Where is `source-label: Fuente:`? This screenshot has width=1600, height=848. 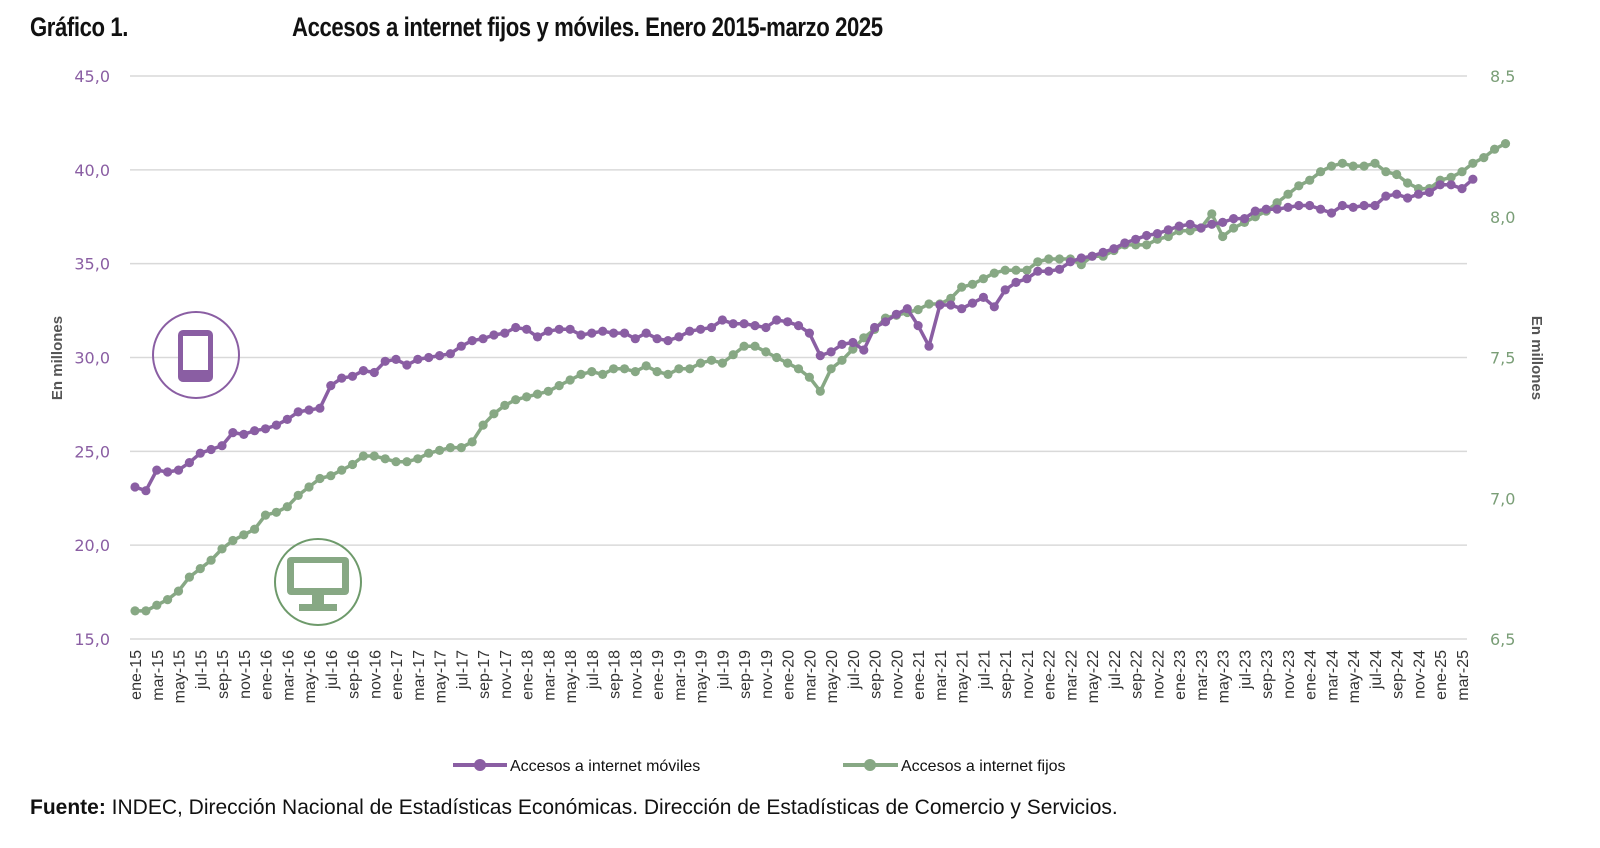
source-label: Fuente: is located at coordinates (68, 807).